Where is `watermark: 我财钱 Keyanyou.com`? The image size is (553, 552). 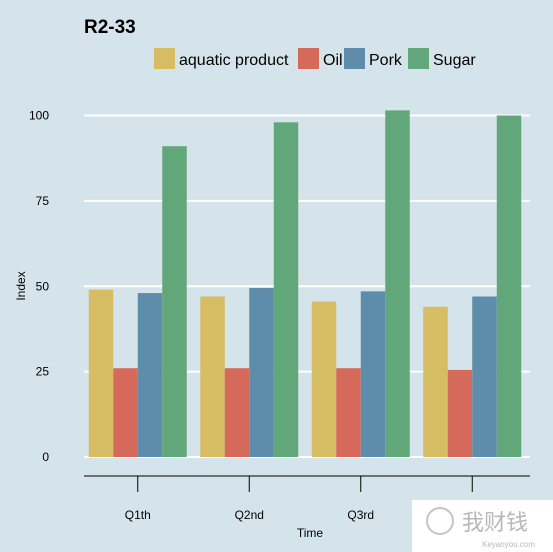 watermark: 我财钱 Keyanyou.com is located at coordinates (482, 526).